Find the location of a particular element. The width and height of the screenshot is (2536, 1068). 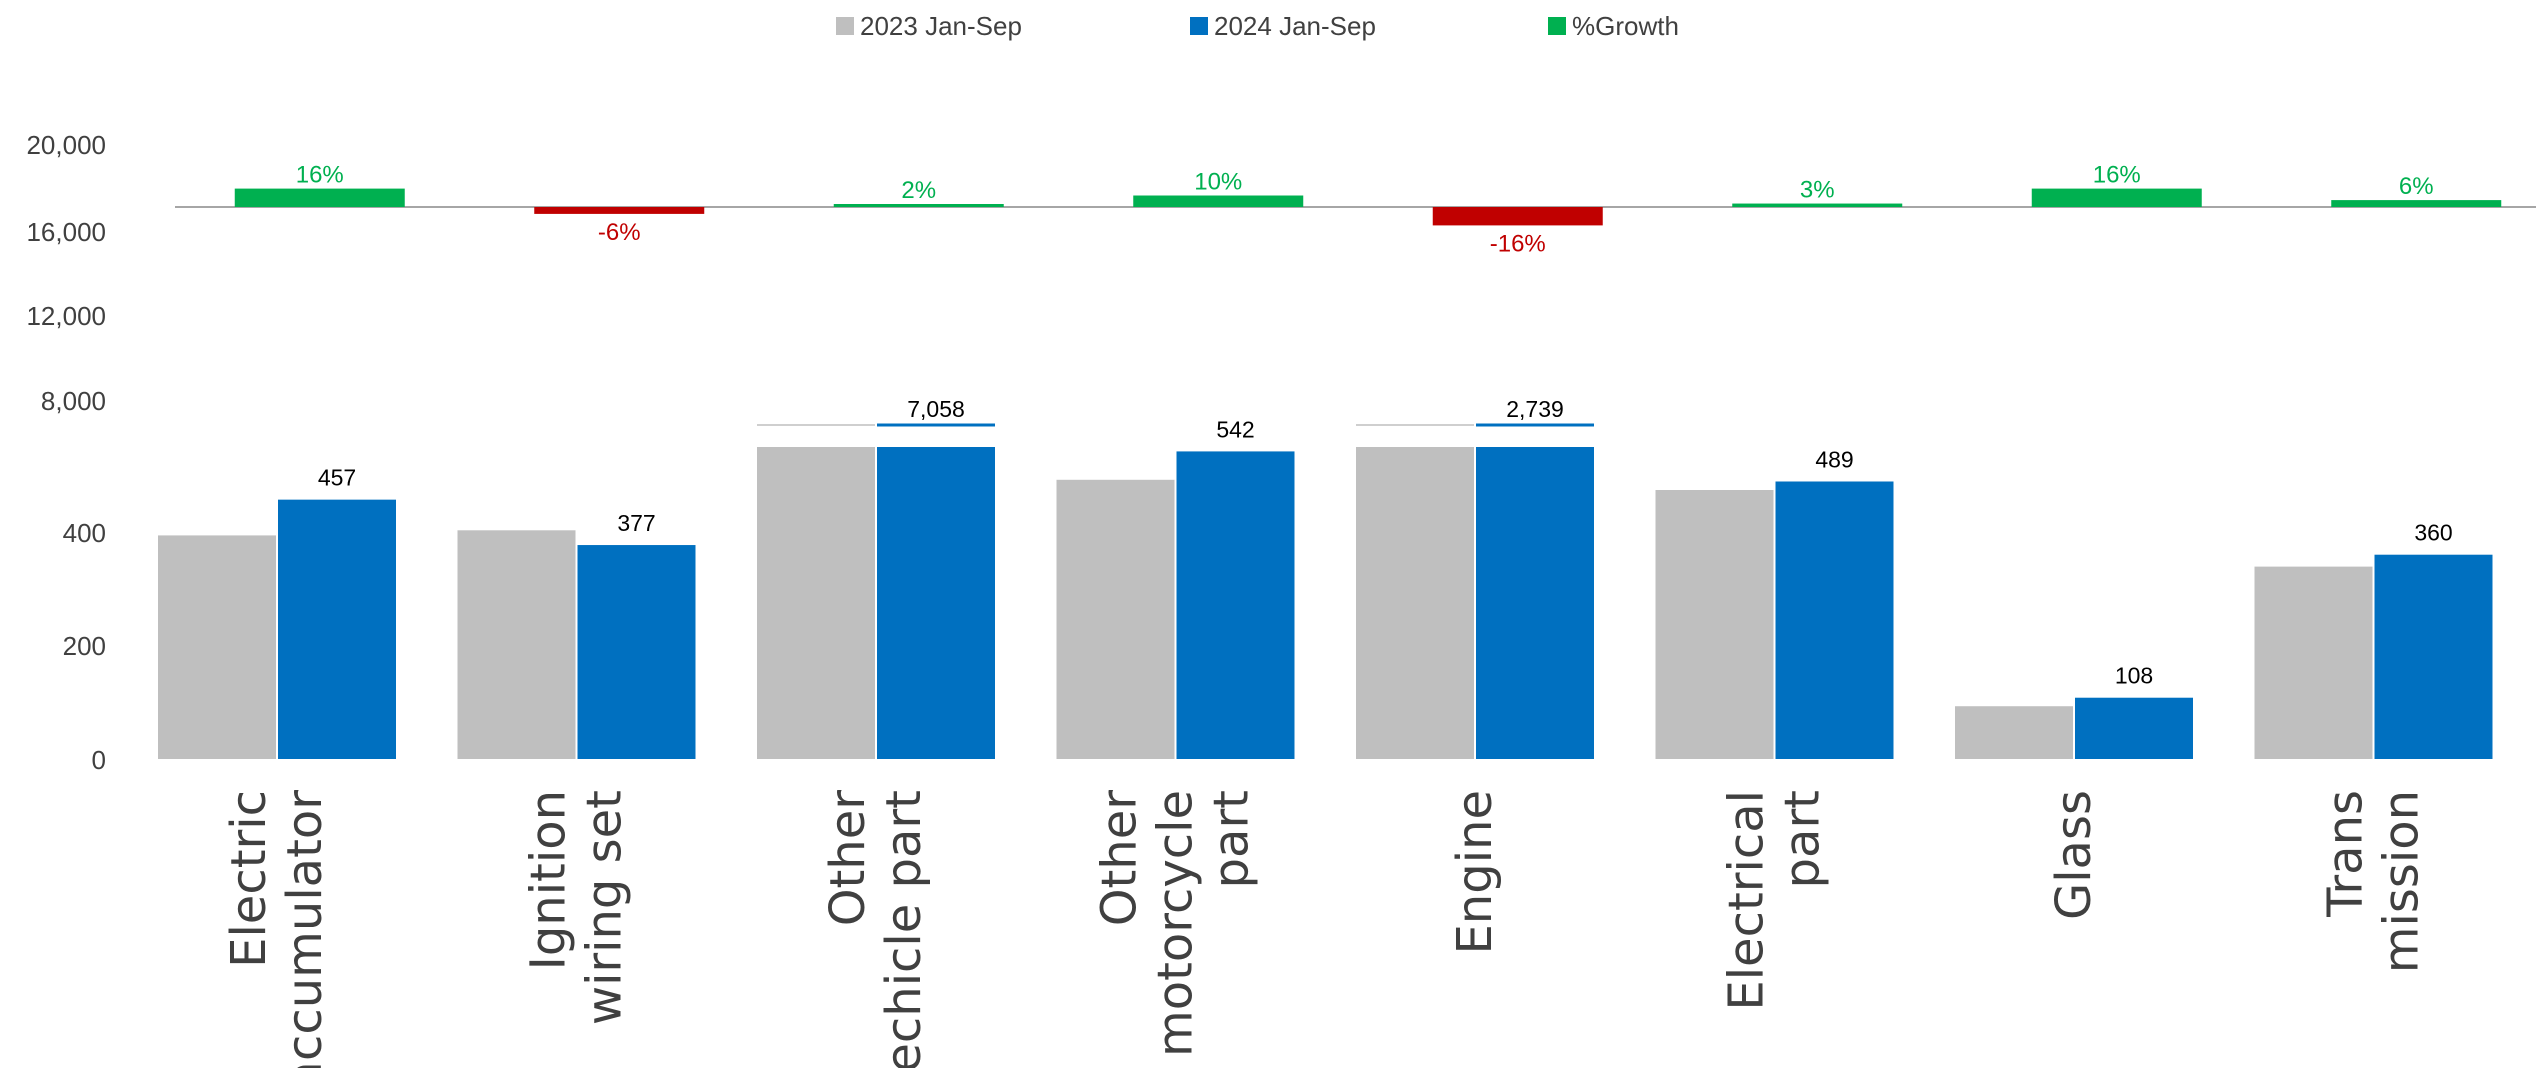

category-label-line: Engine is located at coordinates (1475, 872).